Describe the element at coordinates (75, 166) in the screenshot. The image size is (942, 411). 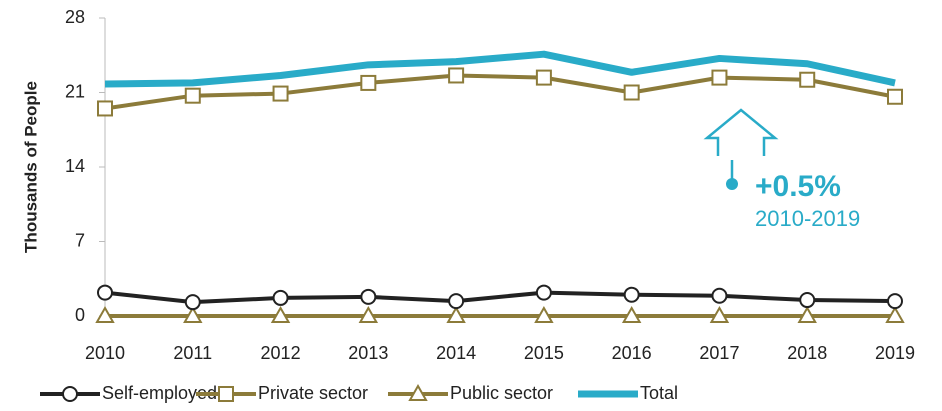
I see `y-tick-label: 14` at that location.